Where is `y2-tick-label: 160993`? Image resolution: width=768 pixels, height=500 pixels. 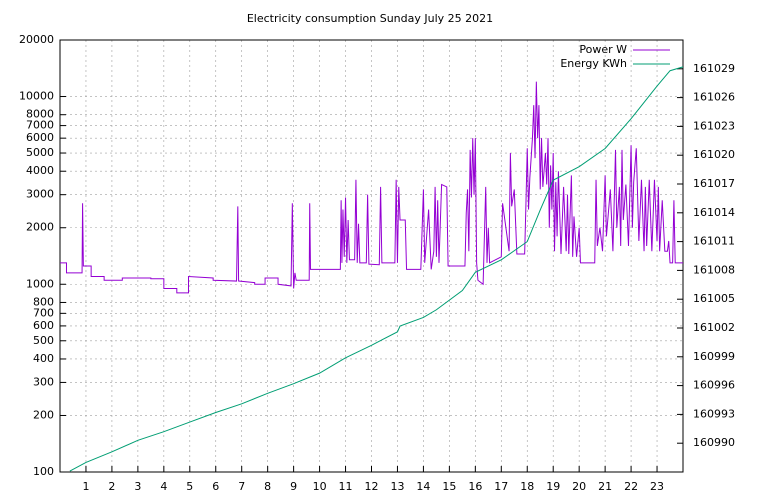
y2-tick-label: 160993 is located at coordinates (714, 413).